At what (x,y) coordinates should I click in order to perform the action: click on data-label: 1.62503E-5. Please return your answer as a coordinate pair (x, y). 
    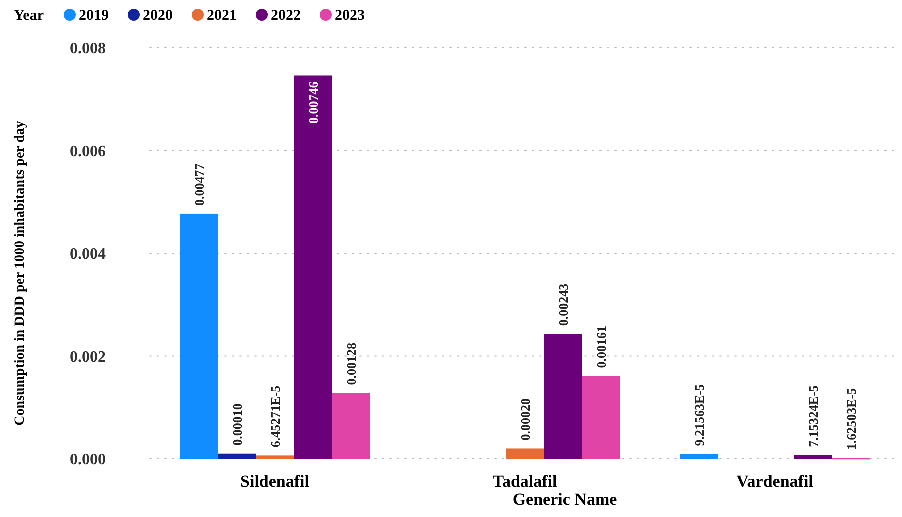
    Looking at the image, I should click on (851, 419).